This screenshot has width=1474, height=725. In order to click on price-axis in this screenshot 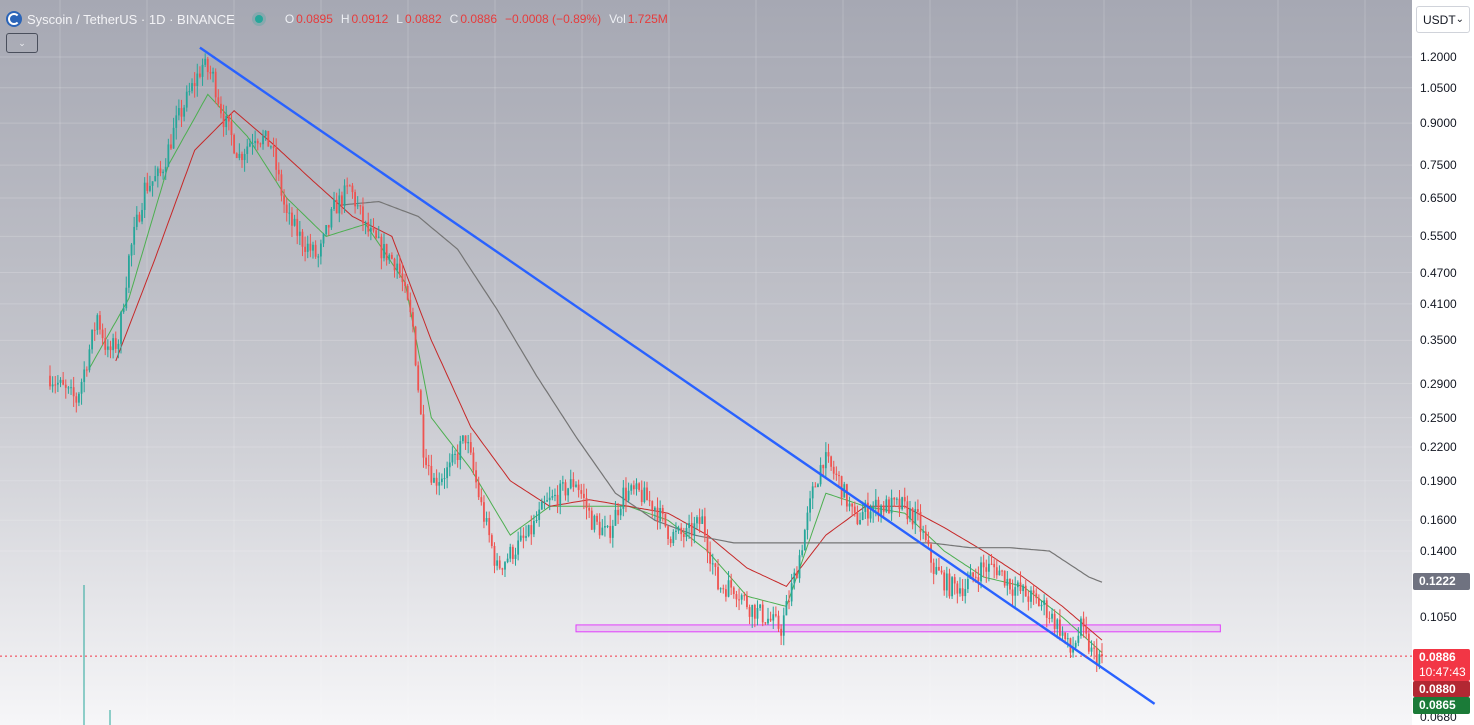, I will do `click(1443, 362)`.